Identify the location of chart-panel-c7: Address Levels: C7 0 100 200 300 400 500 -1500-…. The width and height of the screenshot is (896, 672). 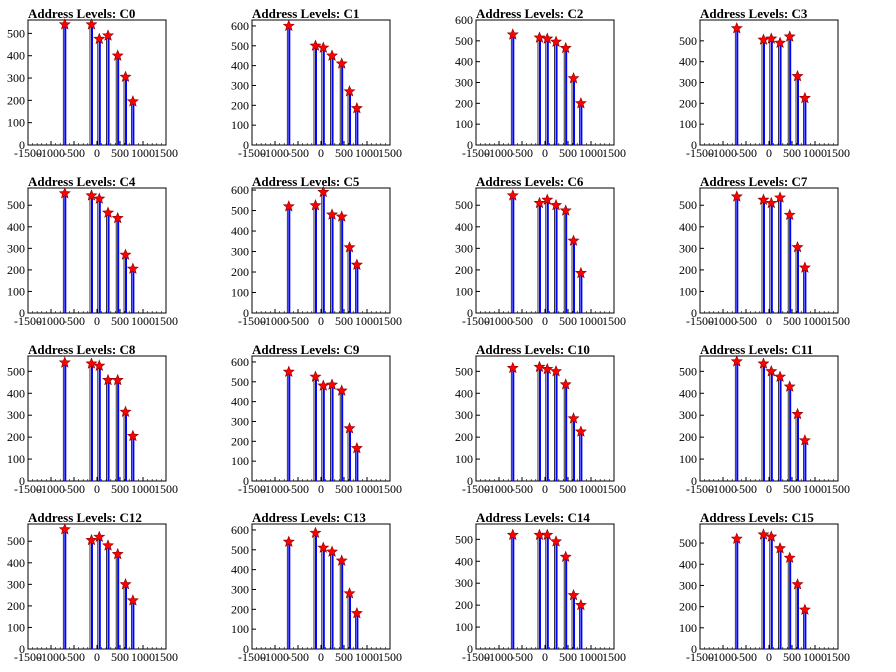
(784, 252).